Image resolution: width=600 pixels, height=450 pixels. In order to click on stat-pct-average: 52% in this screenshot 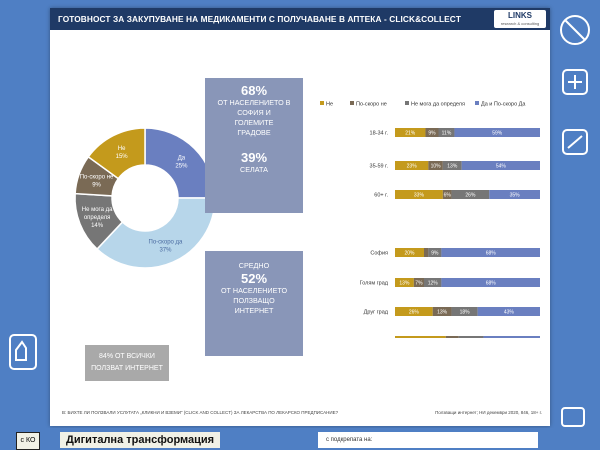, I will do `click(254, 278)`.